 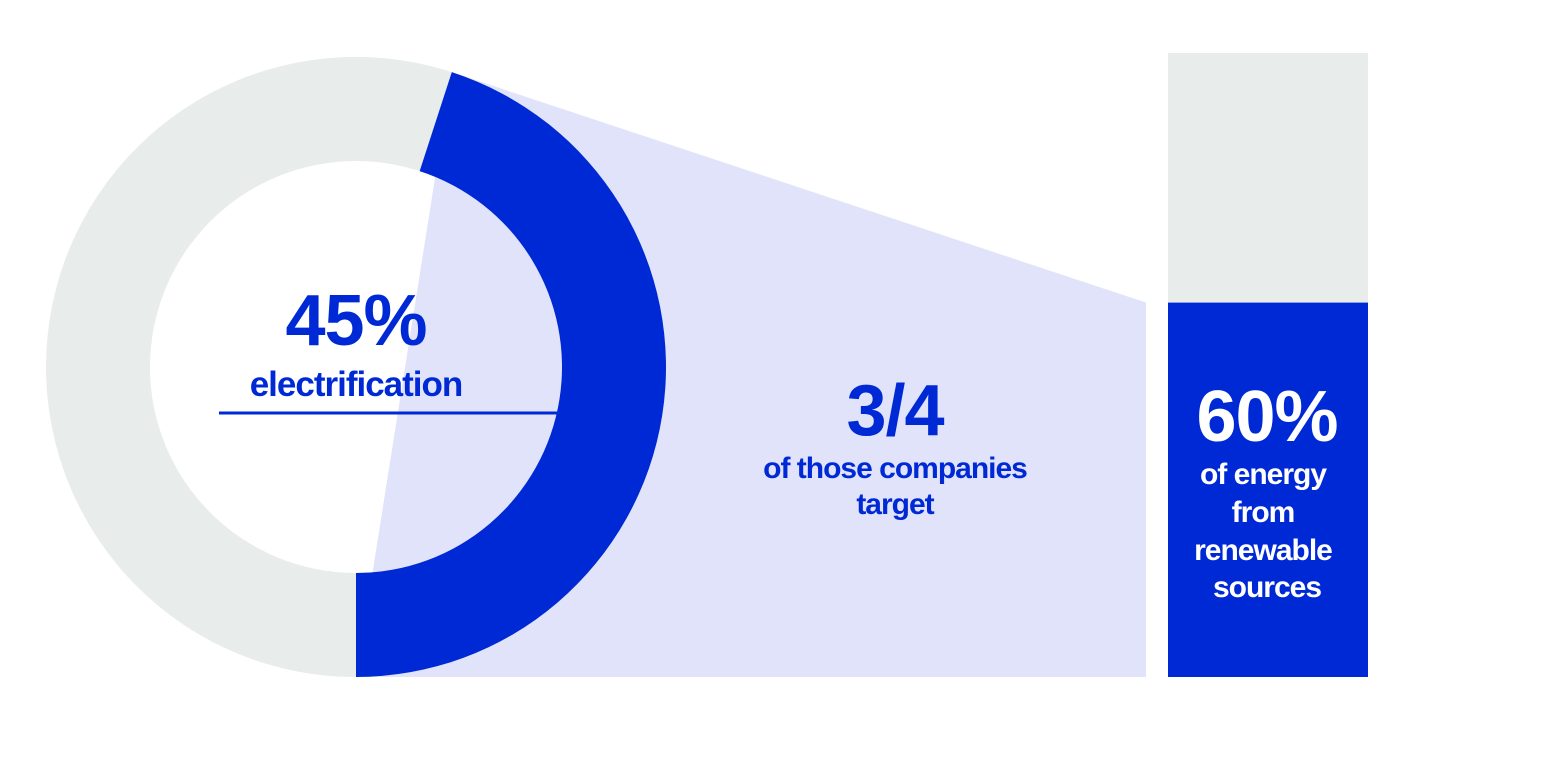 I want to click on bar-segment-renewable, so click(x=1268, y=489).